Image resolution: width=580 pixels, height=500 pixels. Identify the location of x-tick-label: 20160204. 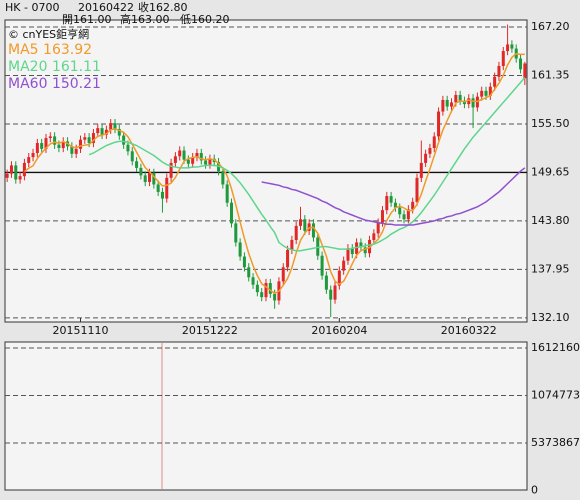
(339, 330).